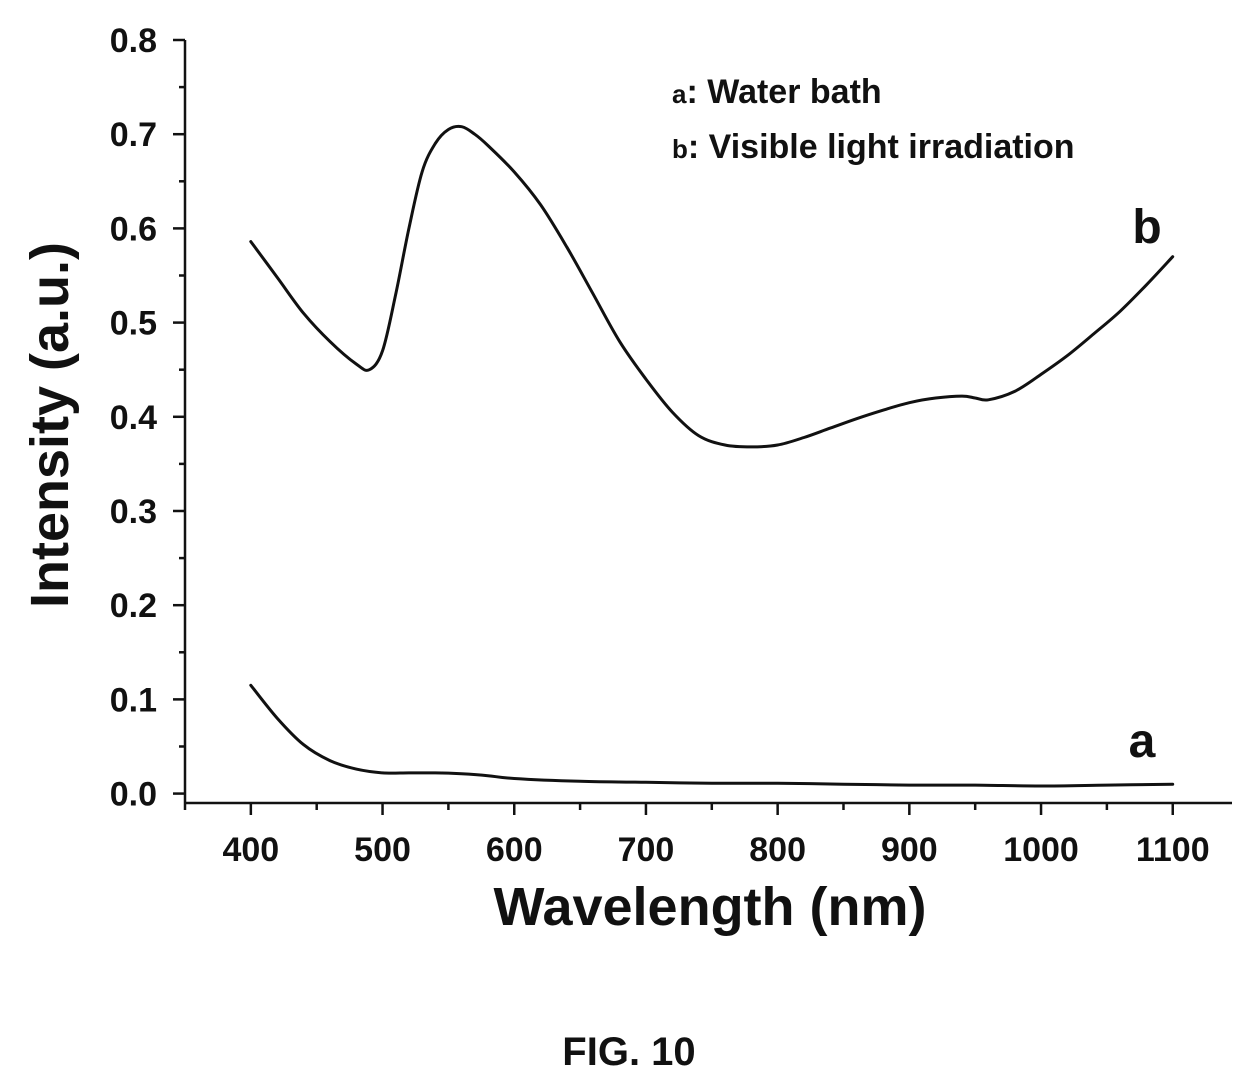 The image size is (1258, 1092). Describe the element at coordinates (1173, 850) in the screenshot. I see `x-tick-label: 1100` at that location.